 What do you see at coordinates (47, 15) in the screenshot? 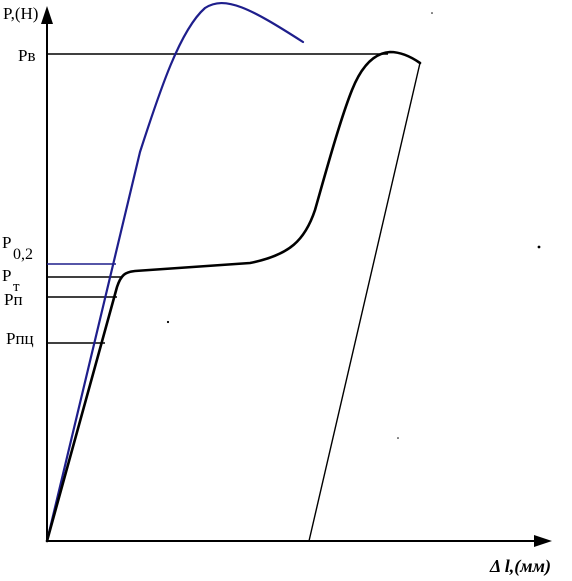
I see `y-axis-arrow` at bounding box center [47, 15].